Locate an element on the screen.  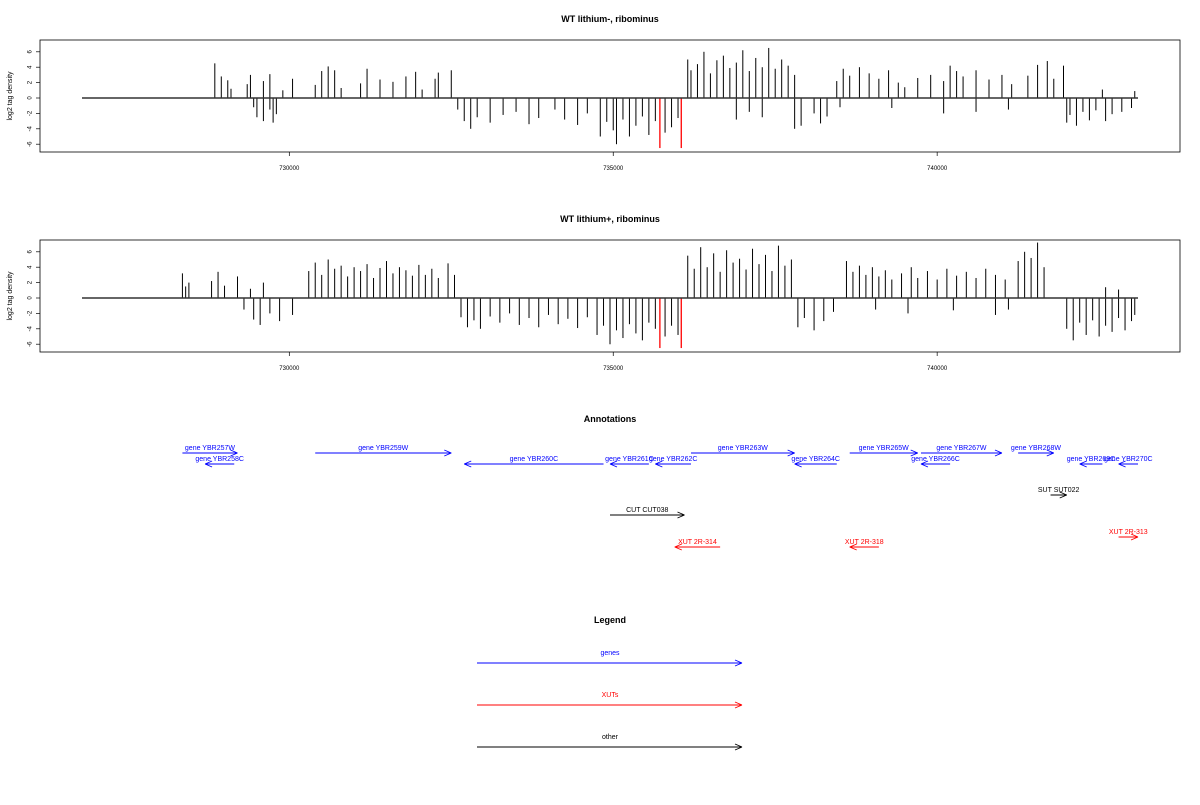
legend-label: genes is located at coordinates (610, 653).